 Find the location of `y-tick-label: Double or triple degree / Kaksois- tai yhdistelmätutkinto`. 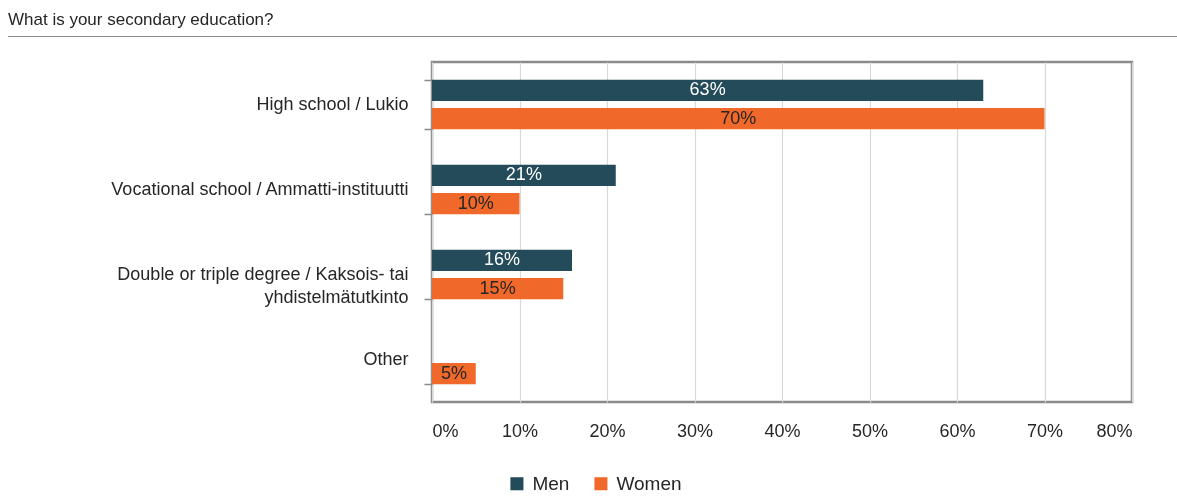

y-tick-label: Double or triple degree / Kaksois- tai yhdistelmätutkinto is located at coordinates (263, 285).